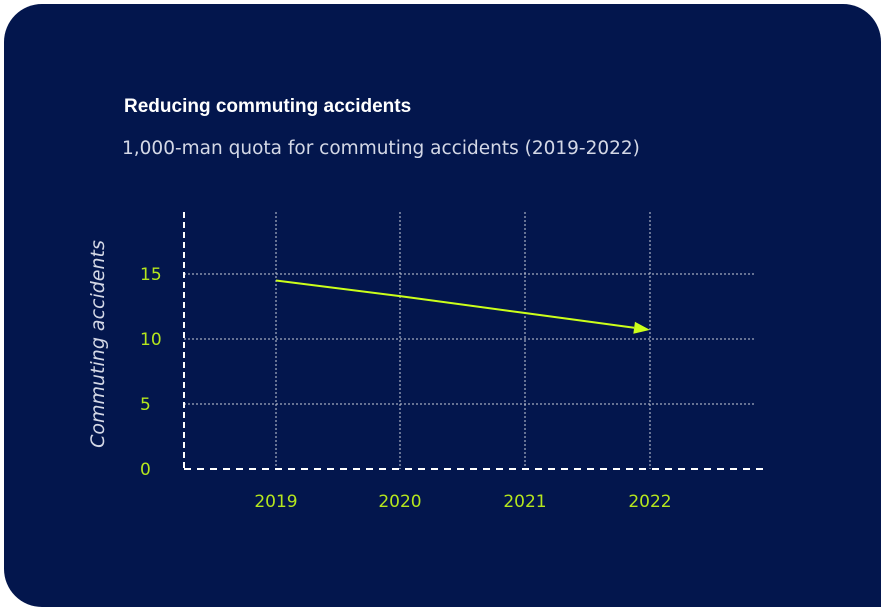  Describe the element at coordinates (145, 470) in the screenshot. I see `y-tick-label: 0` at that location.